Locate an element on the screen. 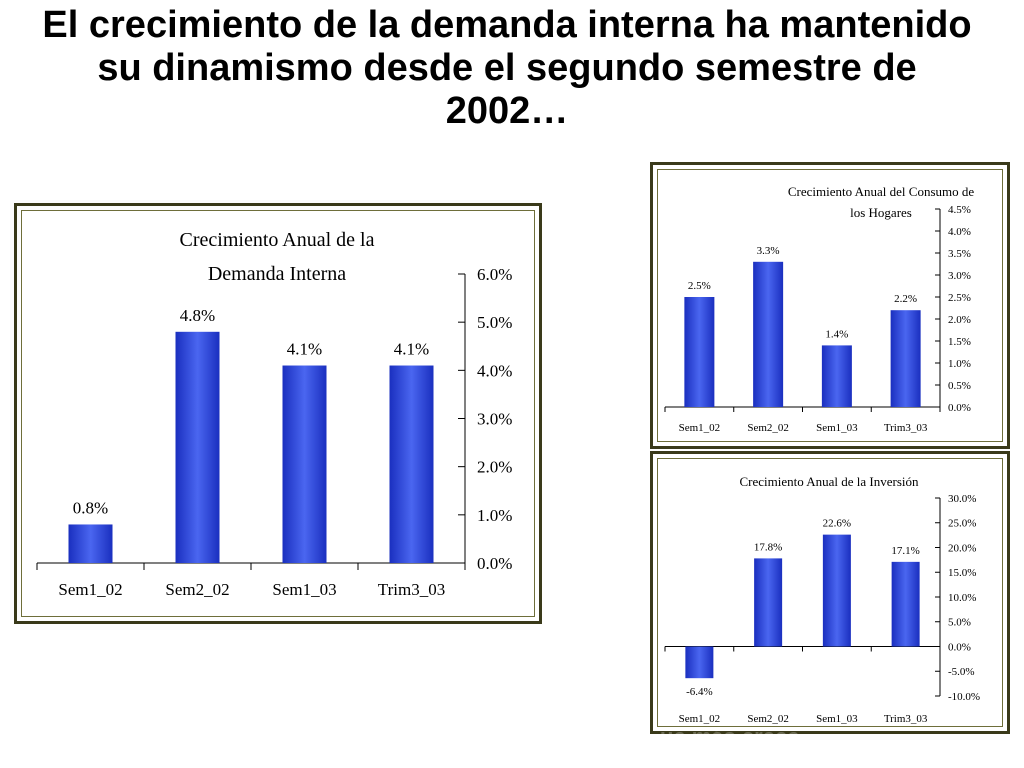 This screenshot has height=768, width=1024. data-label: 17.1% is located at coordinates (905, 551).